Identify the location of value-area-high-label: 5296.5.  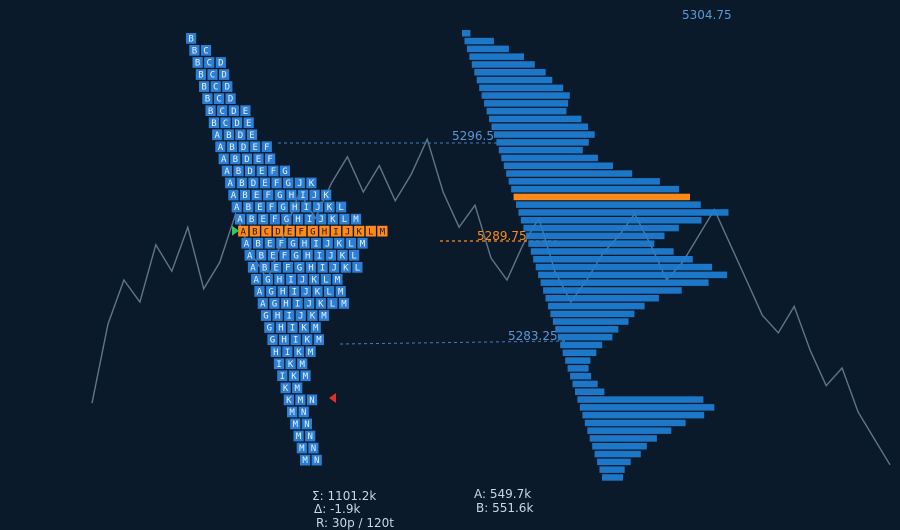
(473, 136).